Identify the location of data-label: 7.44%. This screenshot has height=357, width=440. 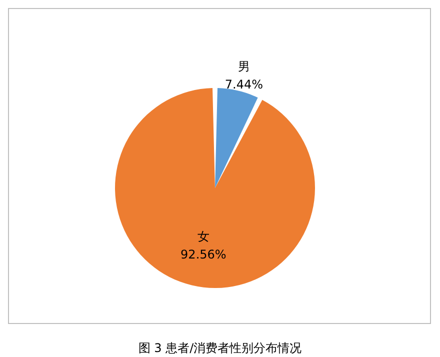
(244, 84).